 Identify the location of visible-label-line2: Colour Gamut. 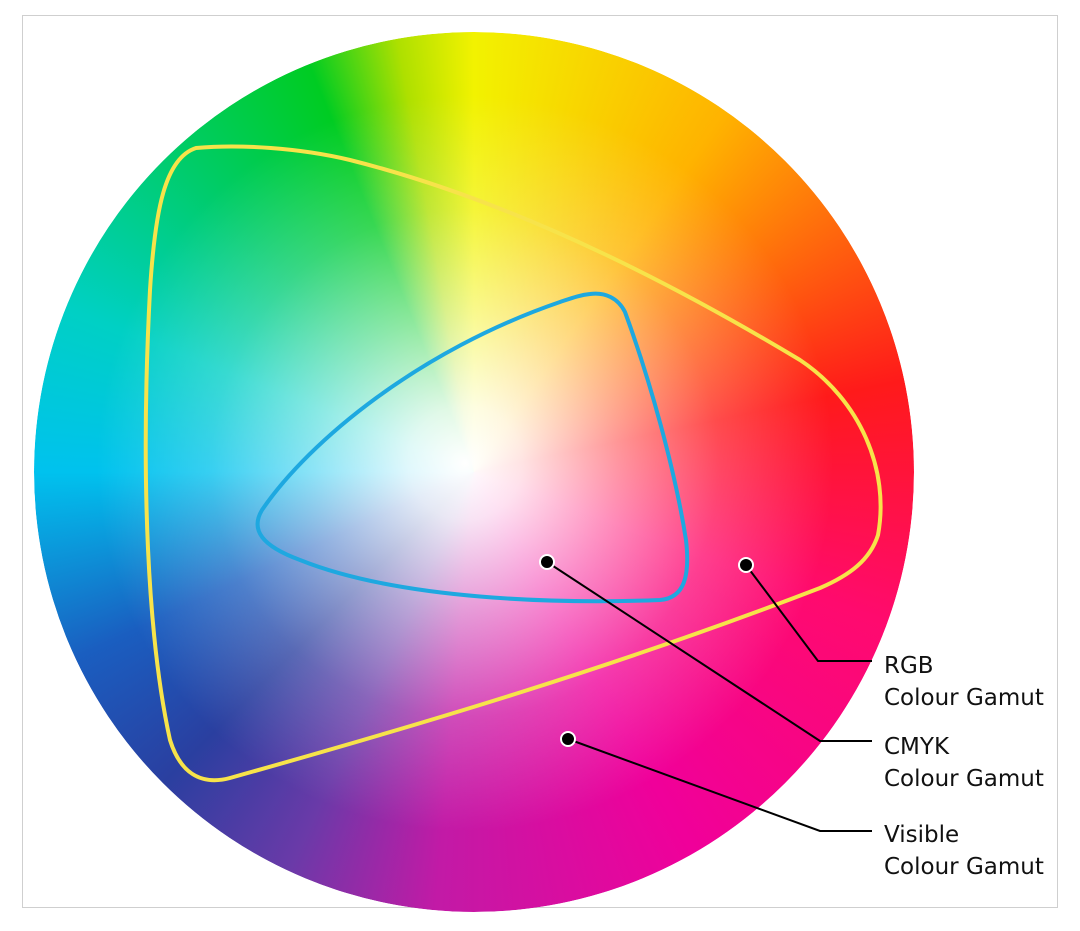
(964, 867).